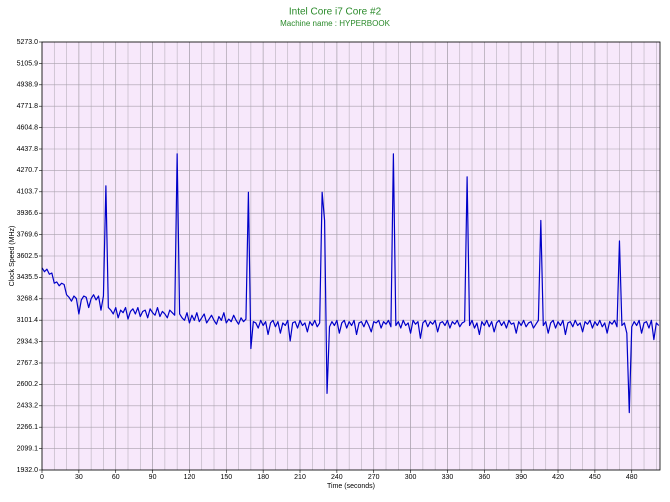 The height and width of the screenshot is (502, 670). What do you see at coordinates (190, 477) in the screenshot?
I see `x-tick-label: 120` at bounding box center [190, 477].